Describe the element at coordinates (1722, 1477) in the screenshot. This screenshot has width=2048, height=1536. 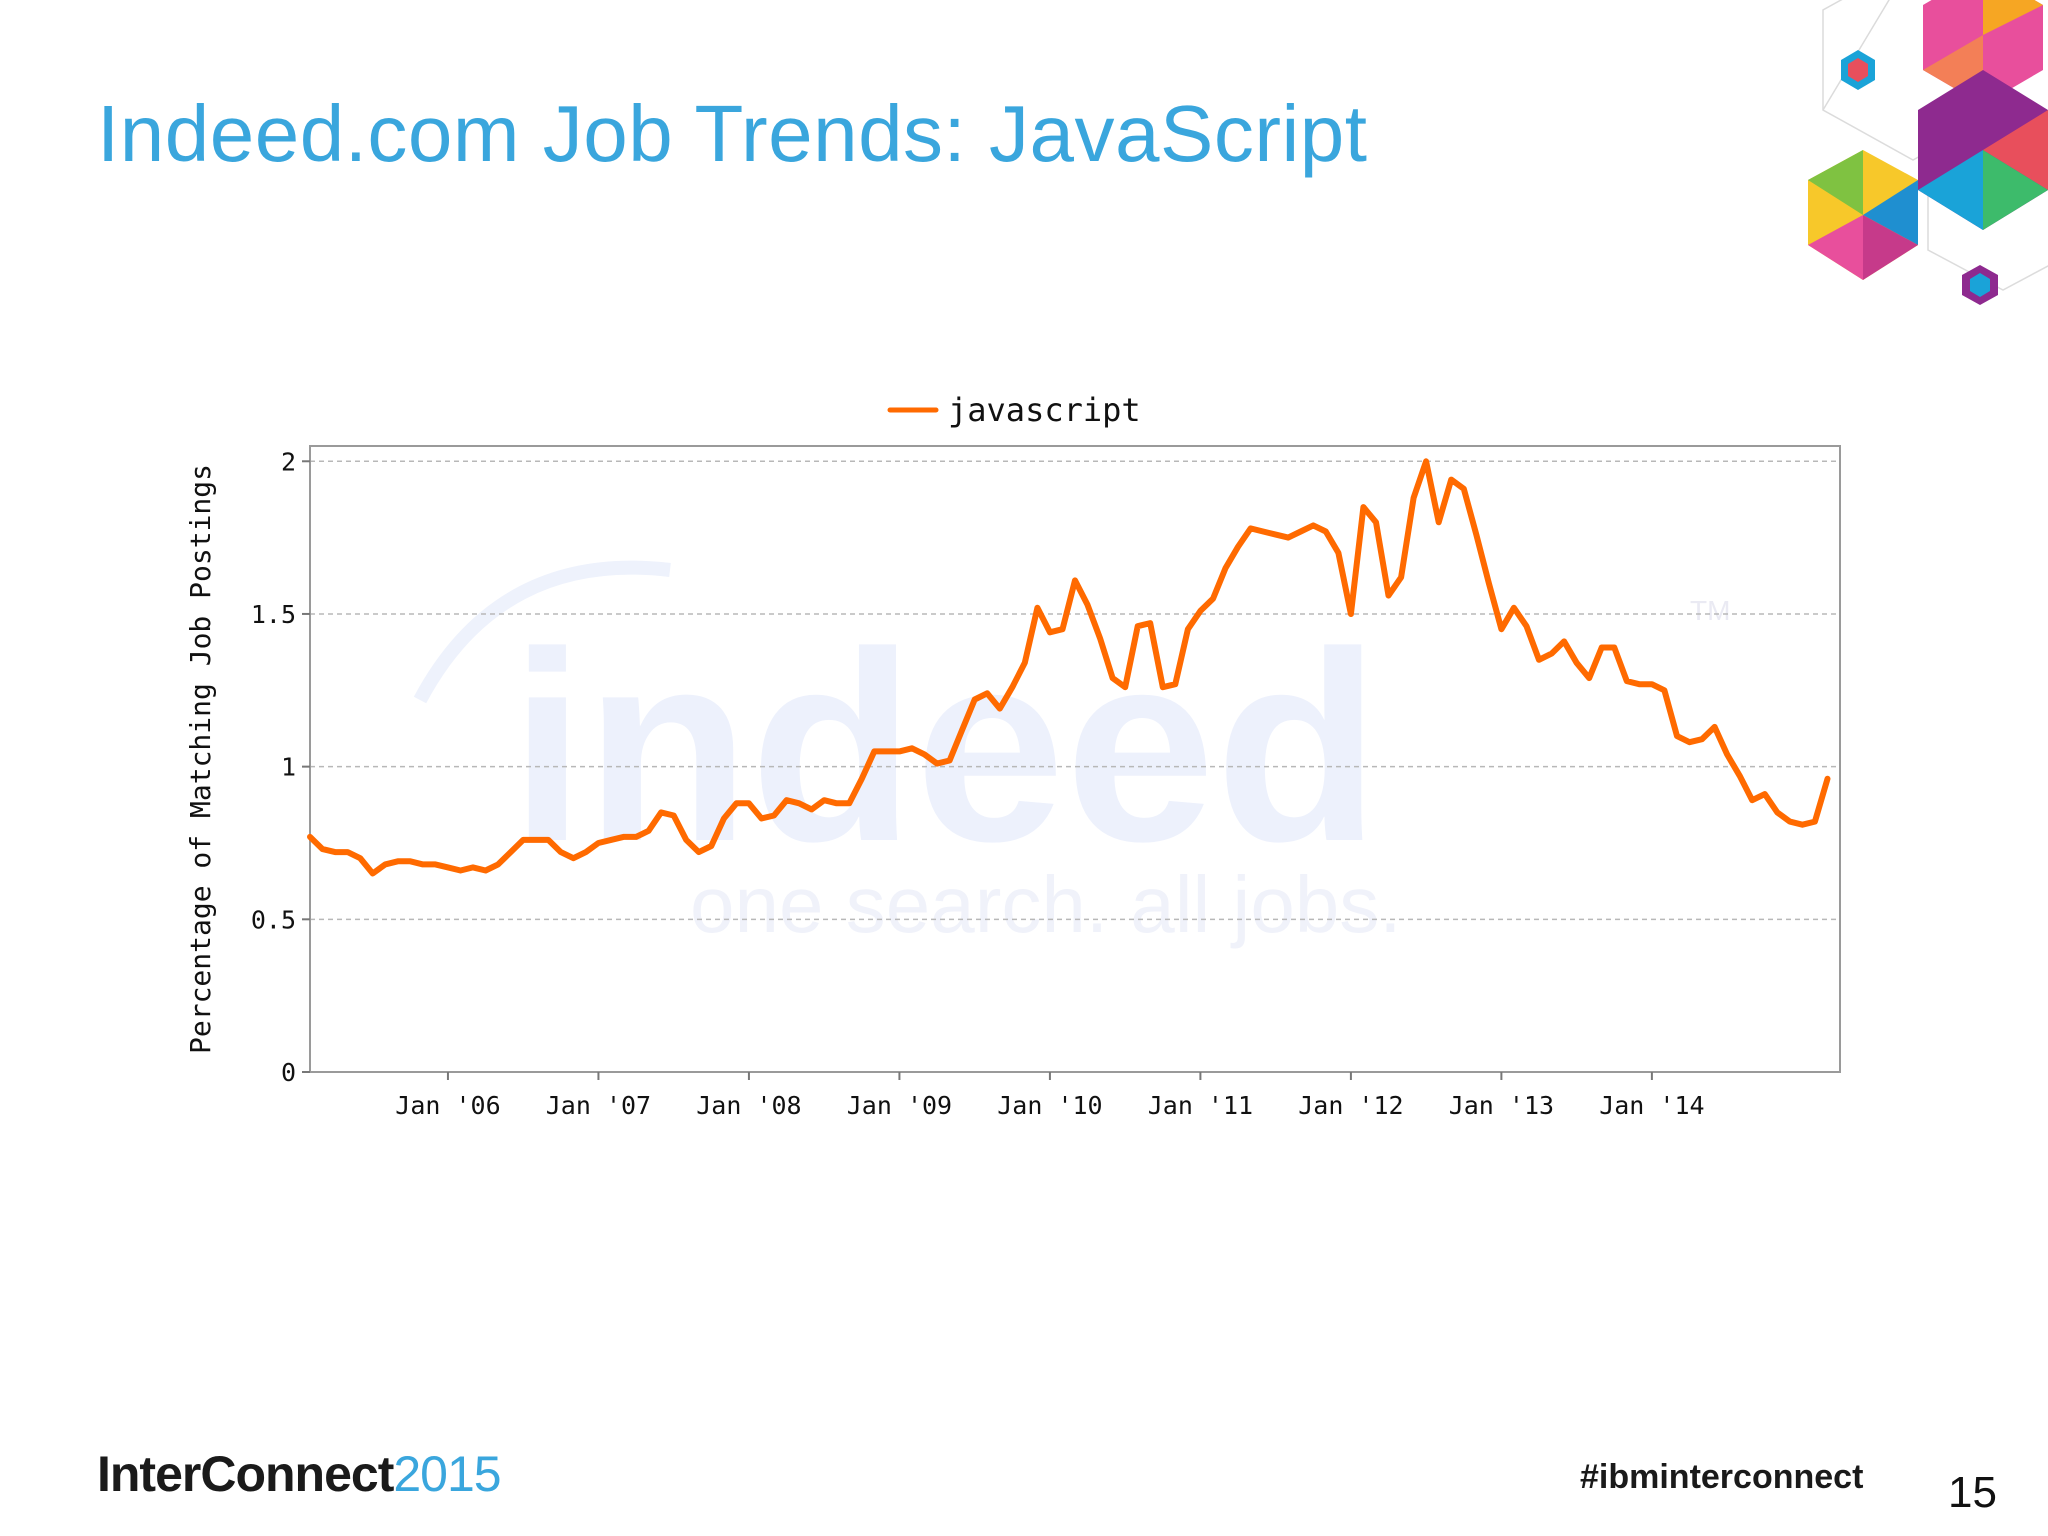
I see `footer-hashtag: #ibminterconnect` at that location.